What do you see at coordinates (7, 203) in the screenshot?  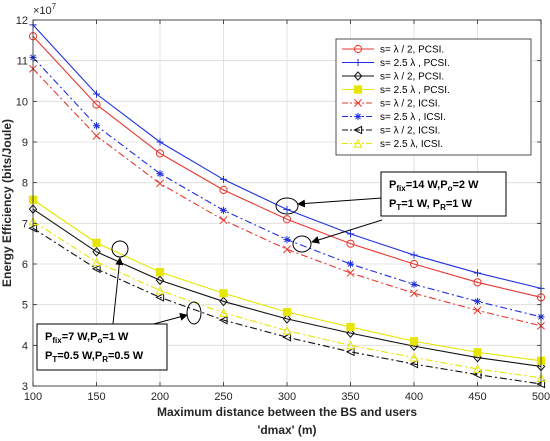 I see `y-axis-label: Energy Efficiency (bits/Joule)` at bounding box center [7, 203].